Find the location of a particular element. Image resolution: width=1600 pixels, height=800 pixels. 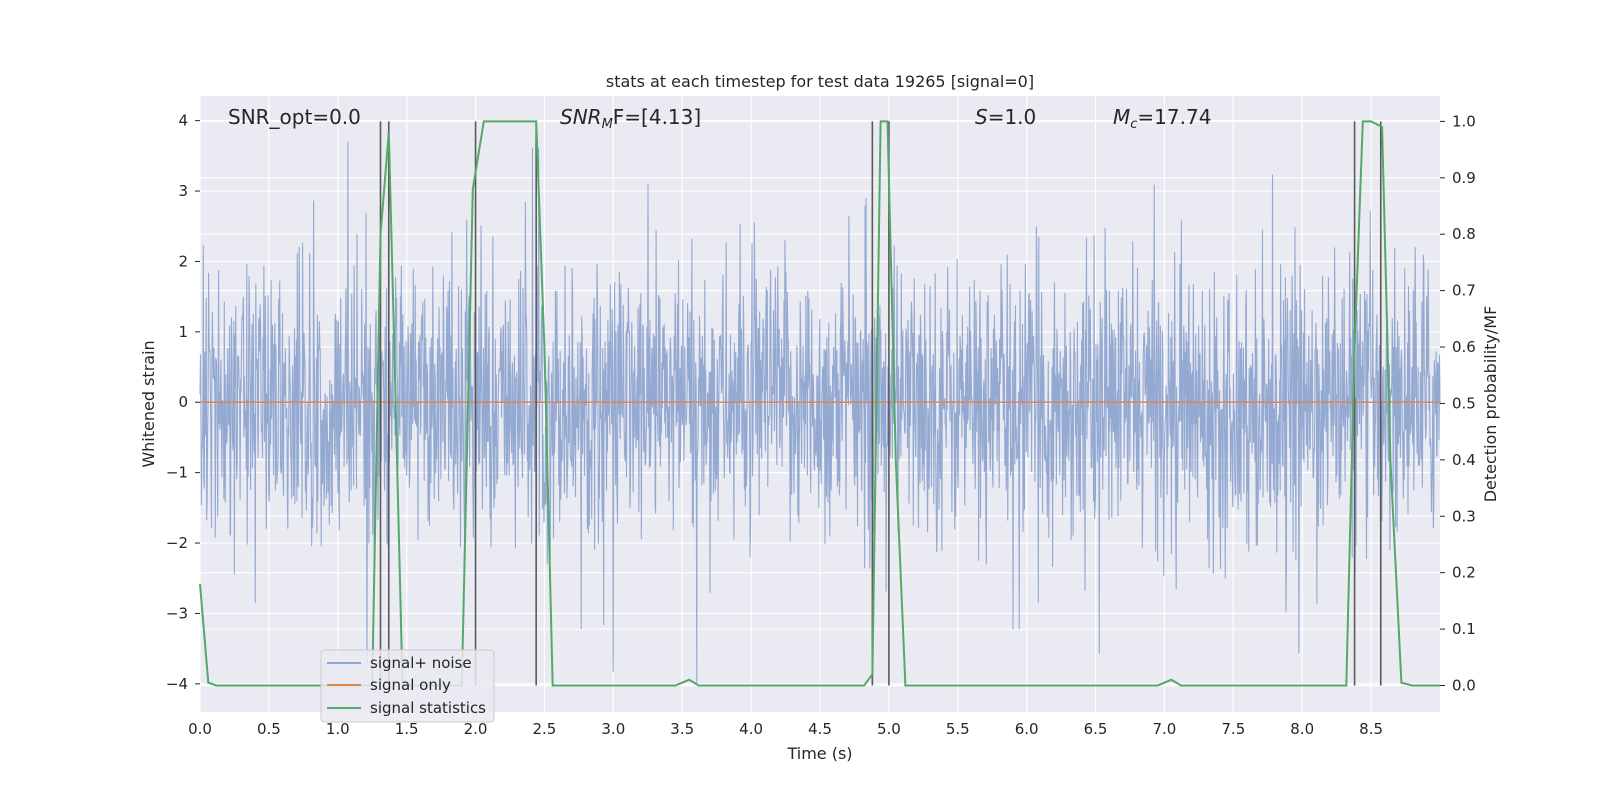

y-axis-label-right: Detection probability/MF is located at coordinates (1490, 404).